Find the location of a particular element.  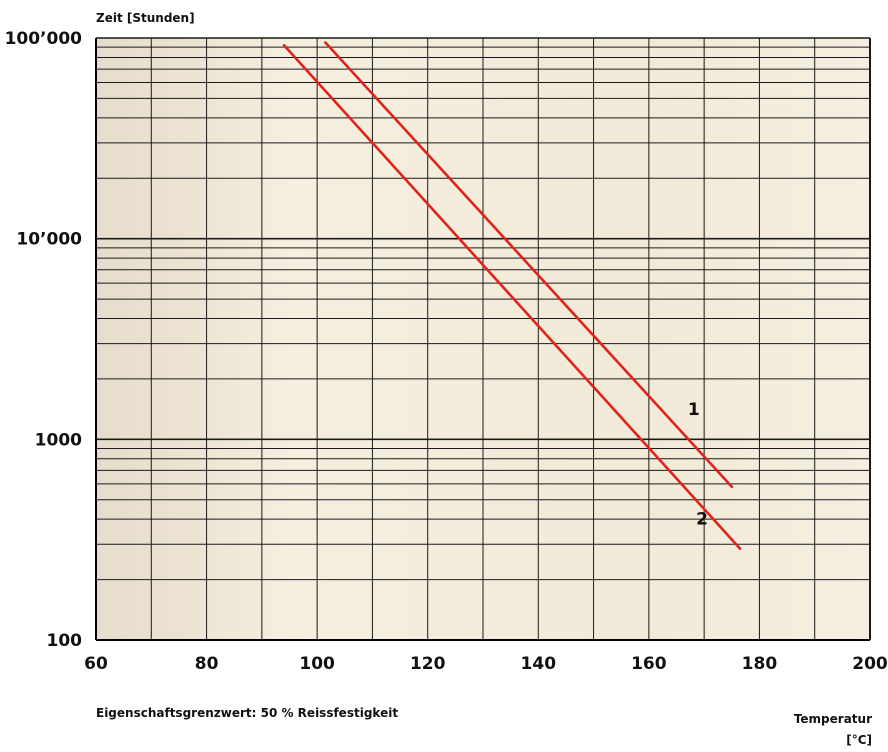

x-axis-label: Temperatur is located at coordinates (833, 719).